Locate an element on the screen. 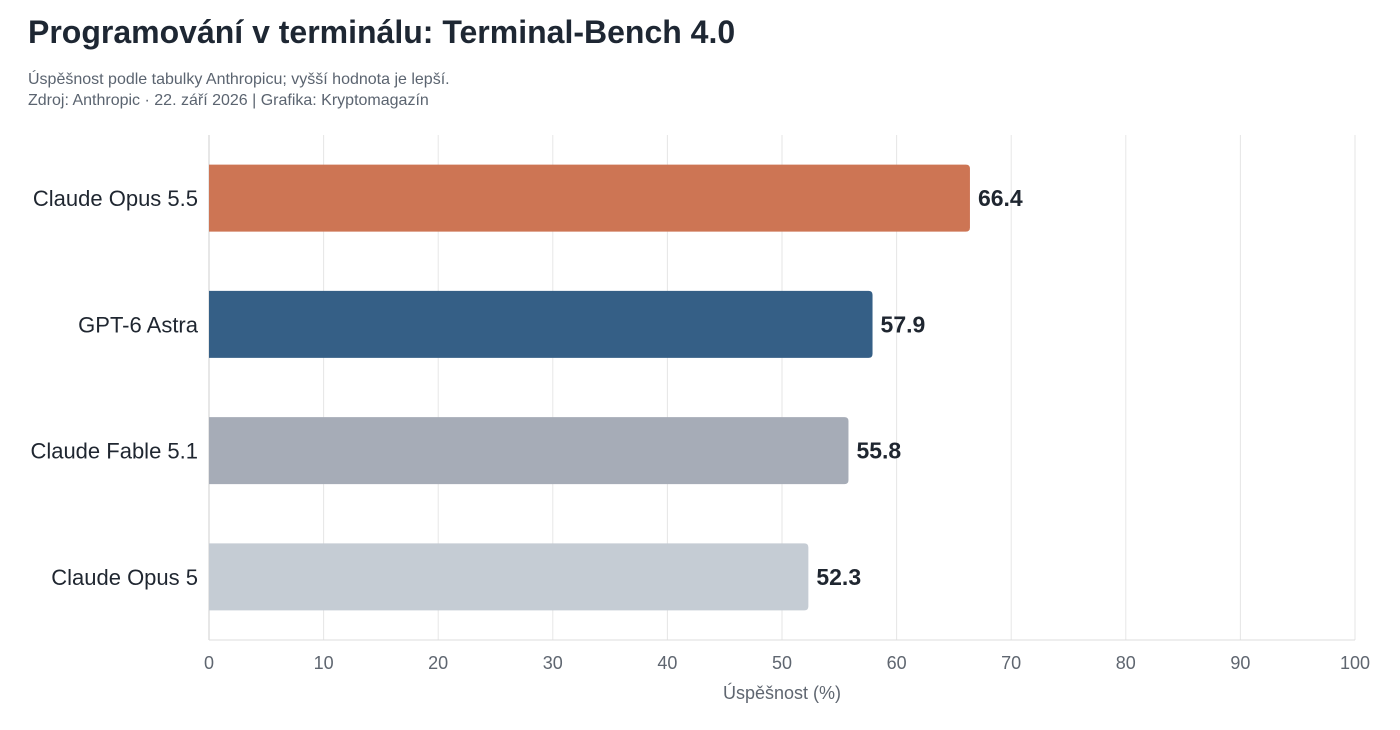 Image resolution: width=1400 pixels, height=730 pixels. x-tick-label-5: 50 is located at coordinates (782, 663).